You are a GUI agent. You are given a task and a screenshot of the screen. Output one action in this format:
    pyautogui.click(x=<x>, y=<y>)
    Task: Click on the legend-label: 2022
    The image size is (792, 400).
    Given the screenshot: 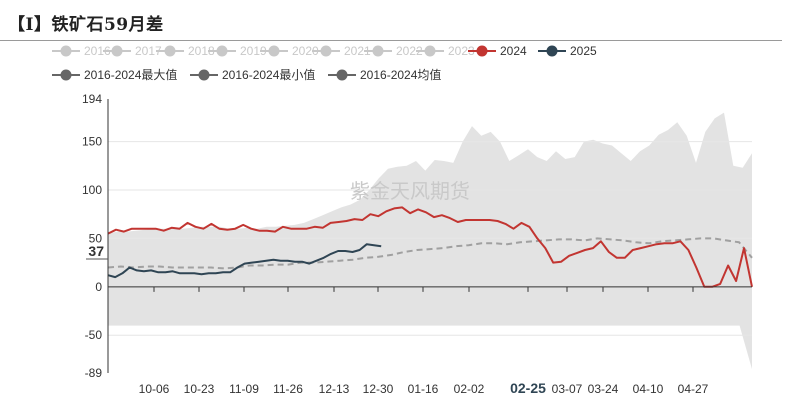 What is the action you would take?
    pyautogui.click(x=409, y=51)
    